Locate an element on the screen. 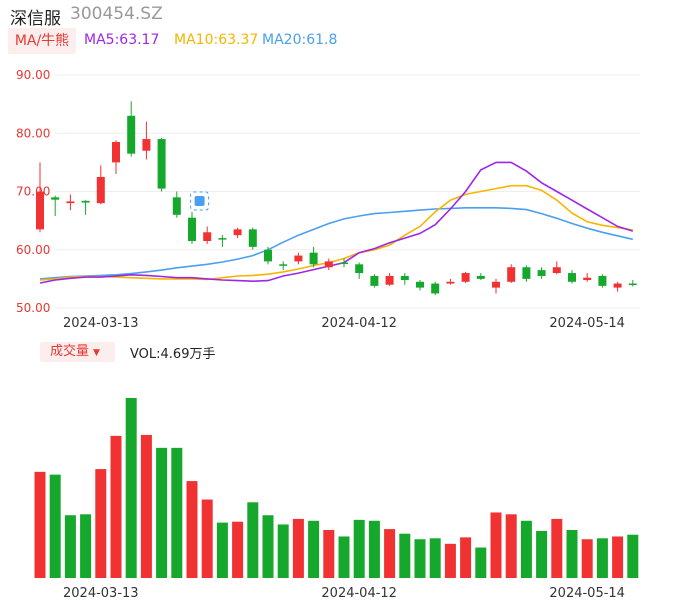 This screenshot has height=606, width=686. marker-frame is located at coordinates (200, 201).